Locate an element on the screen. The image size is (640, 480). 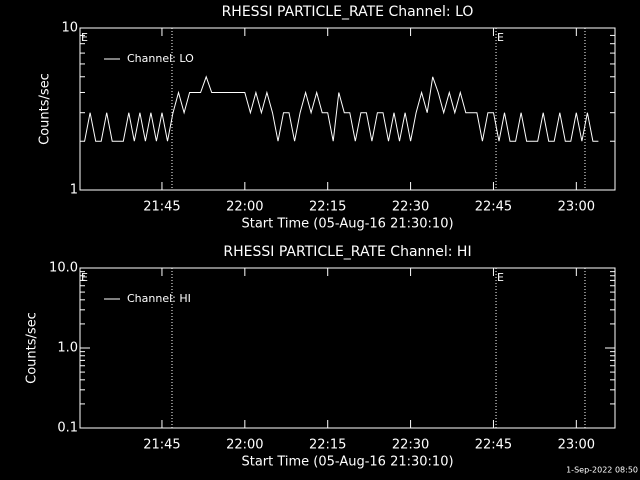
chart-title: RHESSI PARTICLE_RATE Channel: HI is located at coordinates (347, 252).